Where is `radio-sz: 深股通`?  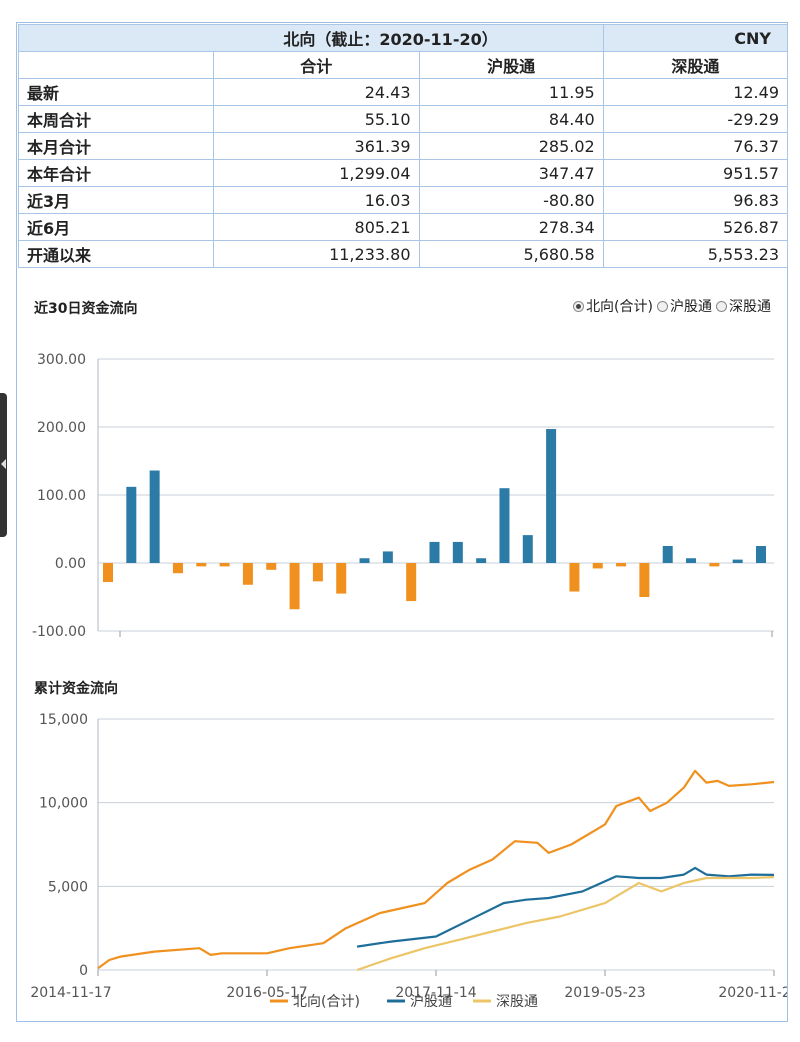
radio-sz: 深股通 is located at coordinates (743, 306).